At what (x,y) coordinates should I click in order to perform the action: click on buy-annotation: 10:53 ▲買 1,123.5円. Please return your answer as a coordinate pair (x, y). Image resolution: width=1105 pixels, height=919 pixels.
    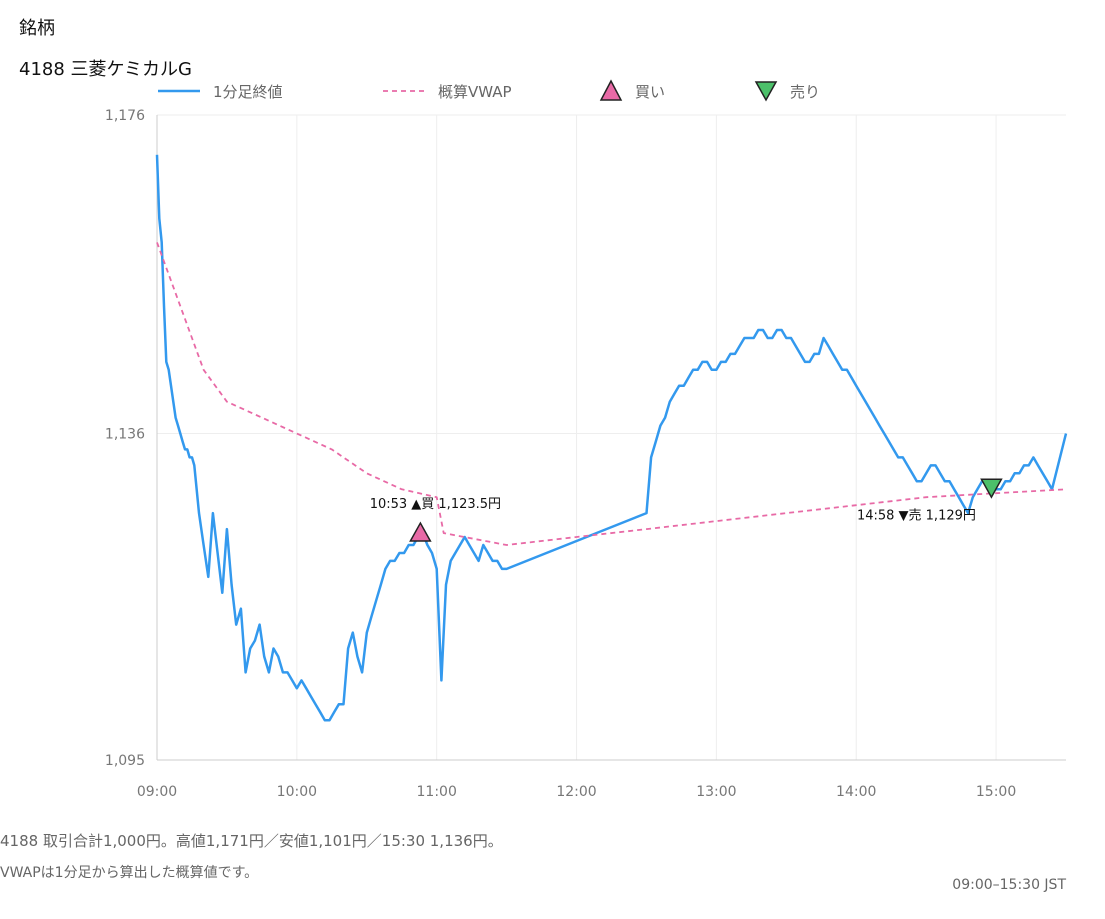
    Looking at the image, I should click on (435, 504).